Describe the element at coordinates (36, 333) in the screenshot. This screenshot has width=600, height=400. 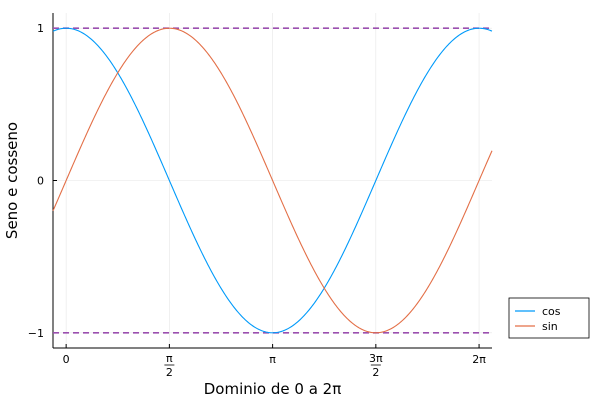
I see `y-tick-label: −1` at that location.